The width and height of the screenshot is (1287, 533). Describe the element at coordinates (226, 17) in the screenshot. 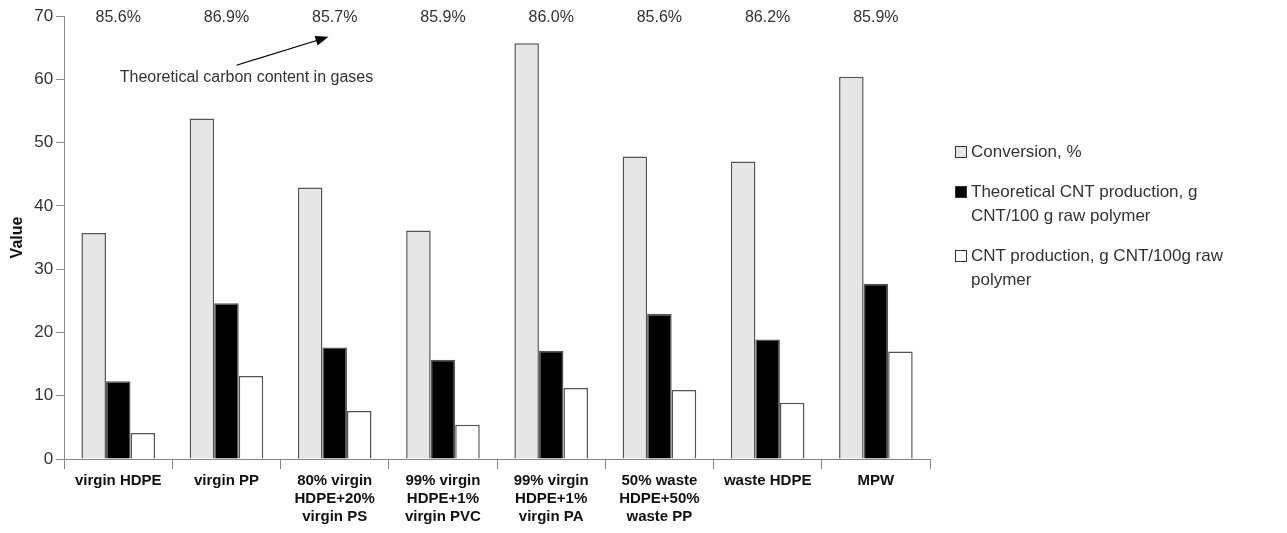

I see `annotation: 86.9%` at that location.